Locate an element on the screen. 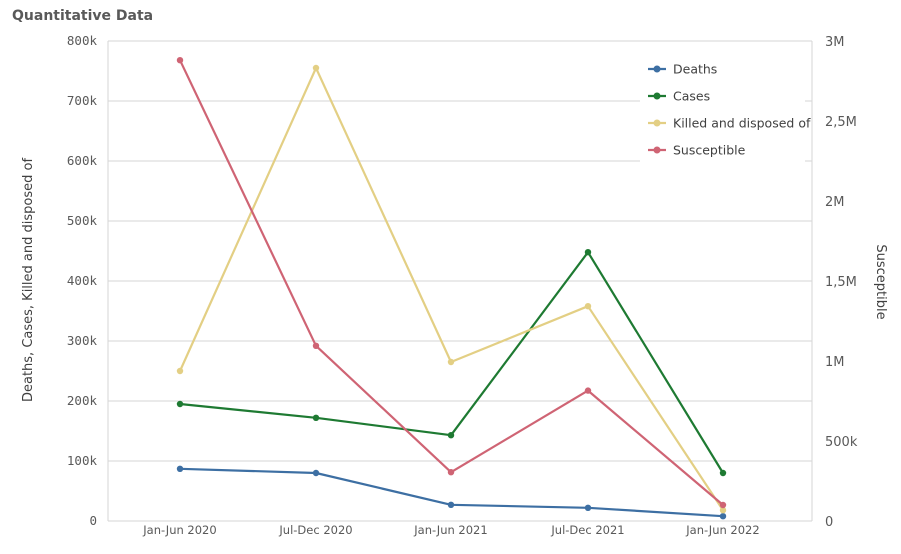 The height and width of the screenshot is (554, 901). x-tick-label: Jul-Dec 2020 is located at coordinates (315, 530).